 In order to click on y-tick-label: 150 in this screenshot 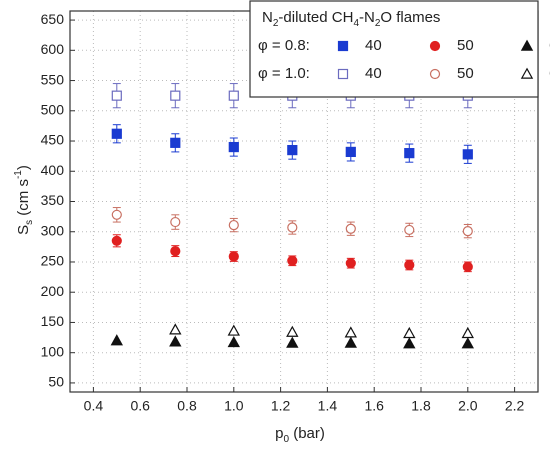, I will do `click(53, 321)`.